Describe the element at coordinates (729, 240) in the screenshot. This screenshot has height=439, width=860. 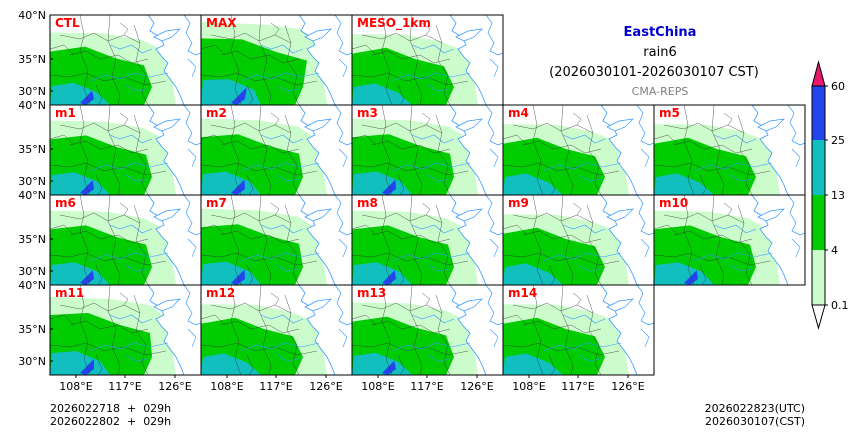
I see `map-panel-m10: m10` at that location.